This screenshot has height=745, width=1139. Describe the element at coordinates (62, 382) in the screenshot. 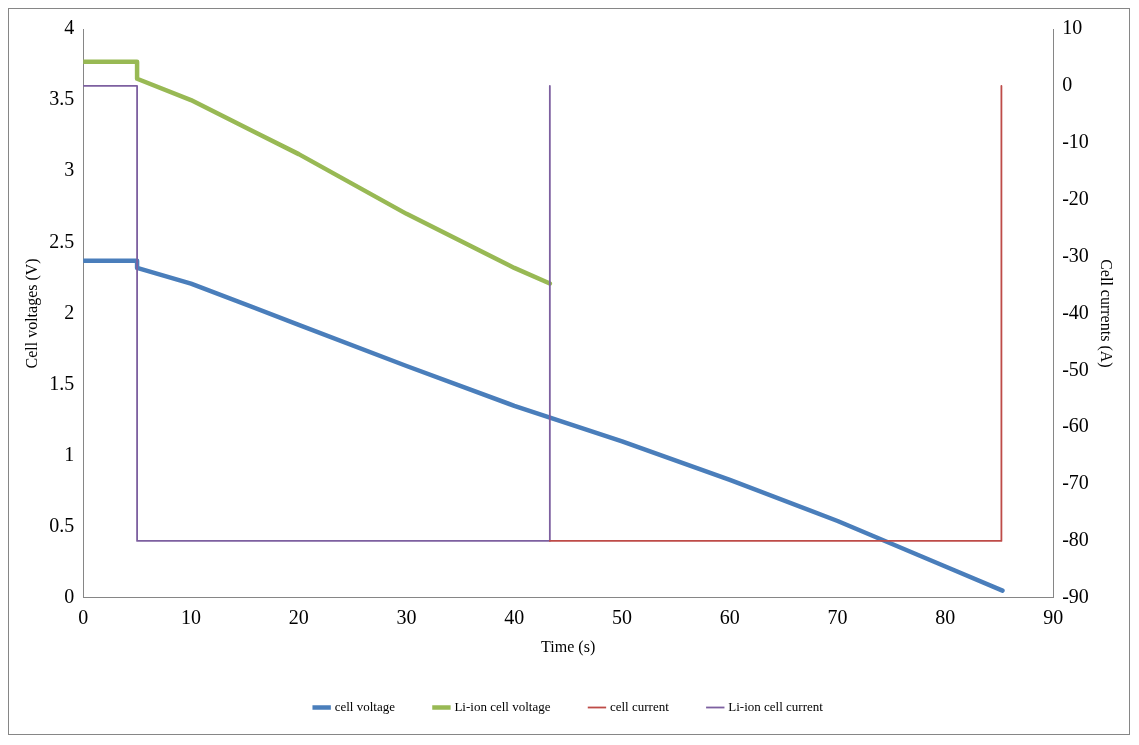

I see `y-tick-label: 1.5` at that location.